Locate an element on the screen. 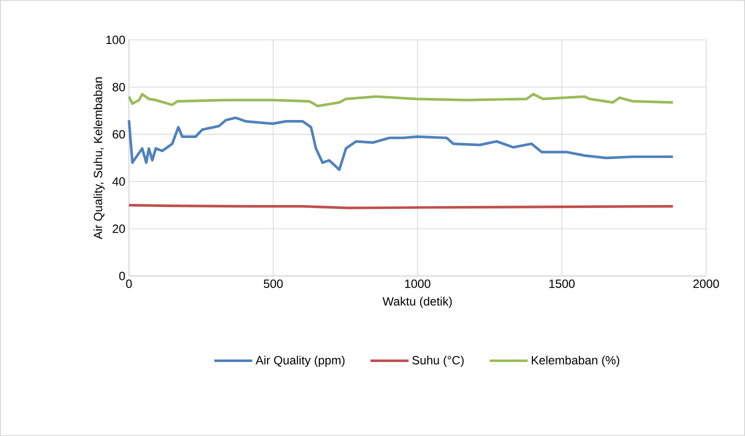 The width and height of the screenshot is (745, 436). y-tick-label: 80 is located at coordinates (118, 87).